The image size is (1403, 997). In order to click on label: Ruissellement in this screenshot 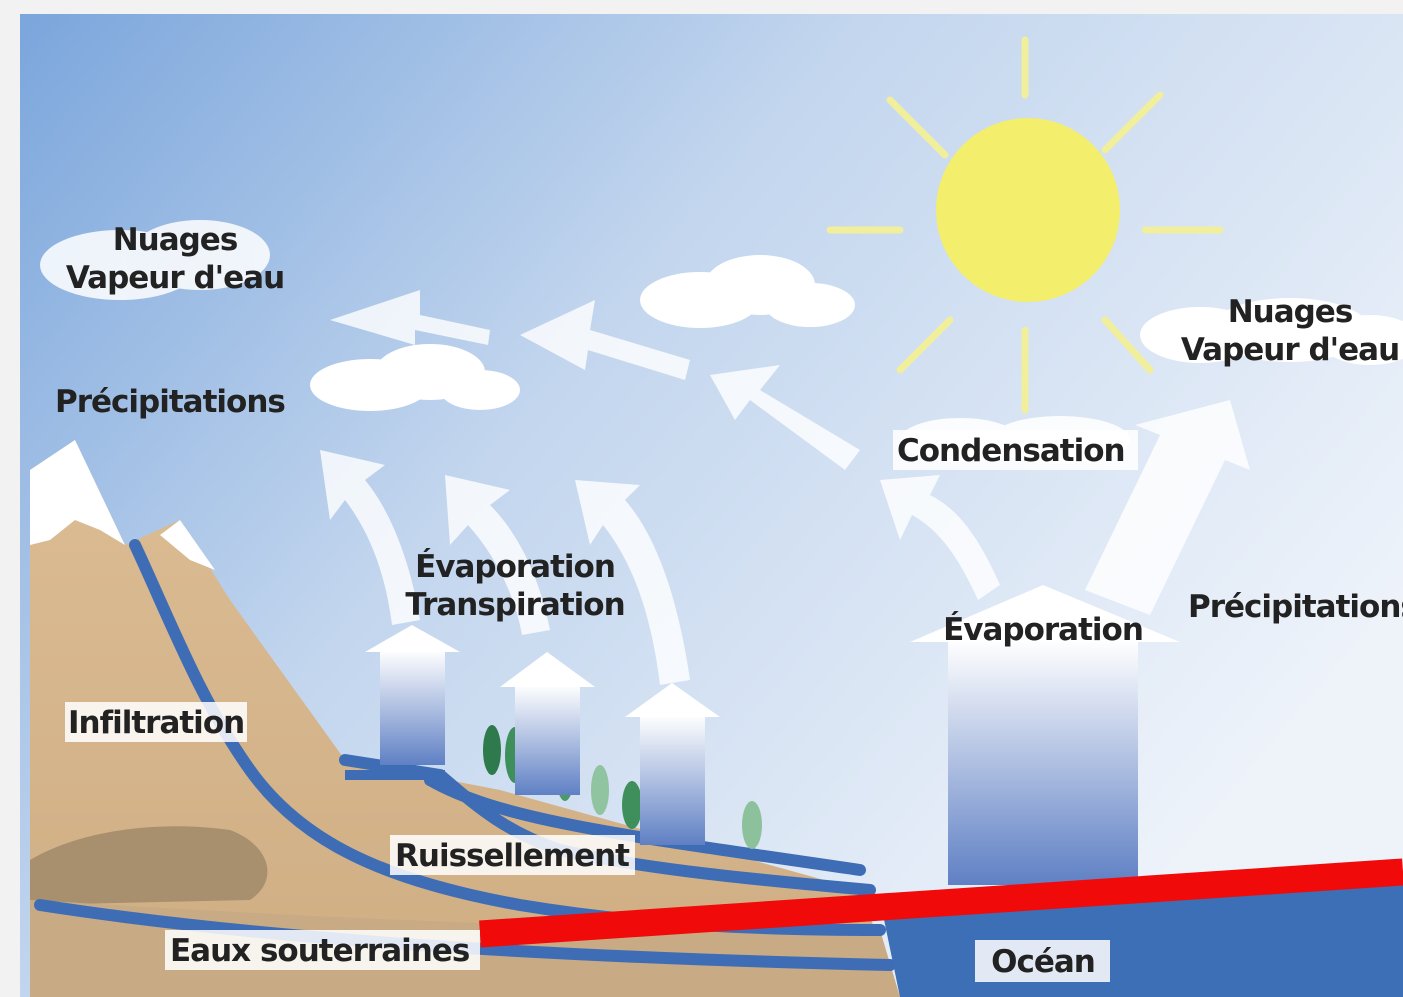, I will do `click(512, 856)`.